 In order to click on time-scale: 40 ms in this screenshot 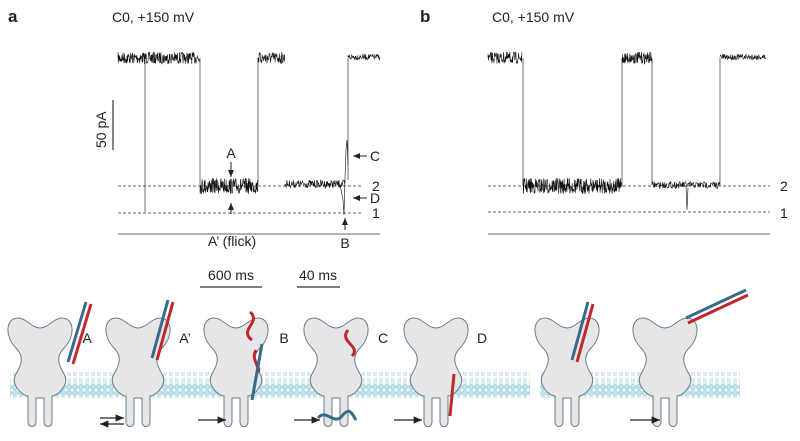, I will do `click(318, 275)`.